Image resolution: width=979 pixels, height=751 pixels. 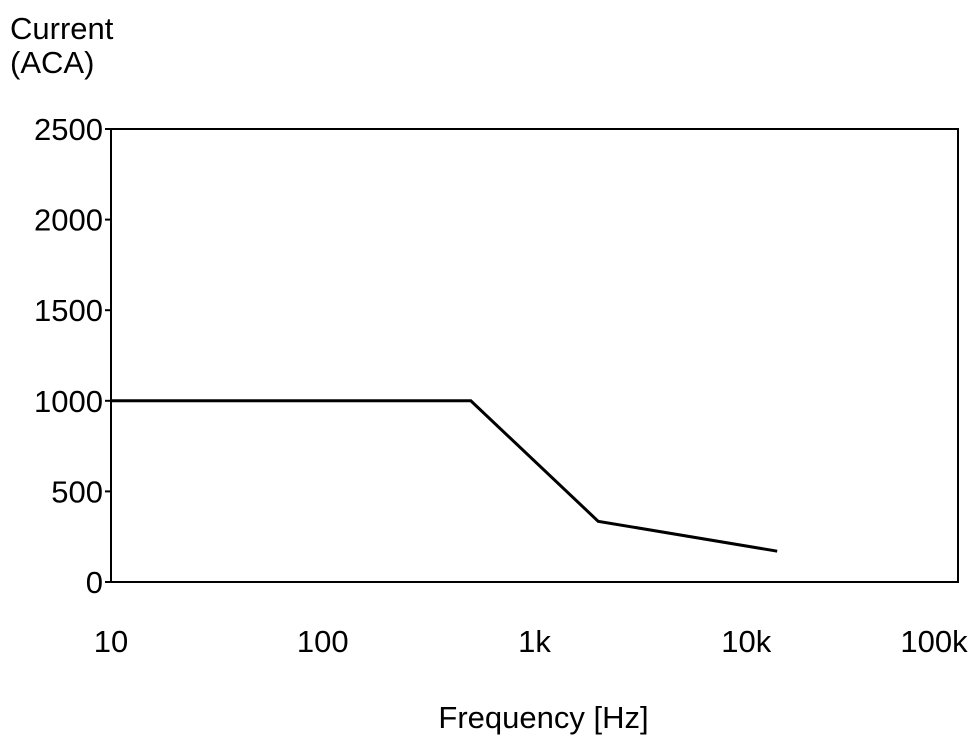 I want to click on x-axis-ticks: 10 100 1k 10k 100k, so click(x=531, y=641).